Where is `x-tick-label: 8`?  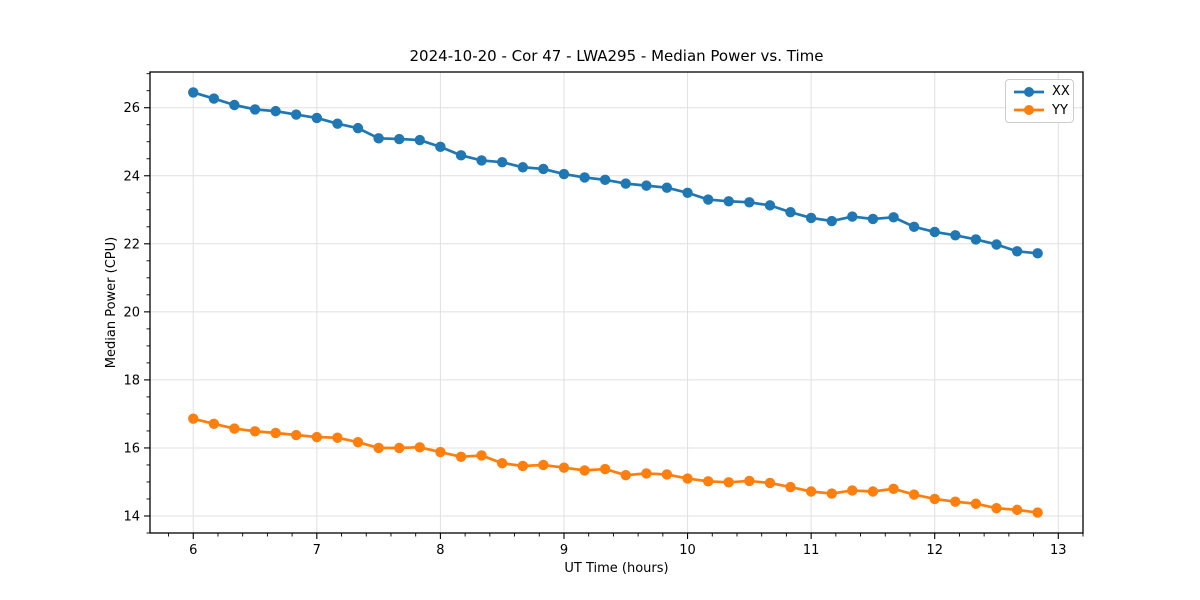
x-tick-label: 8 is located at coordinates (440, 550).